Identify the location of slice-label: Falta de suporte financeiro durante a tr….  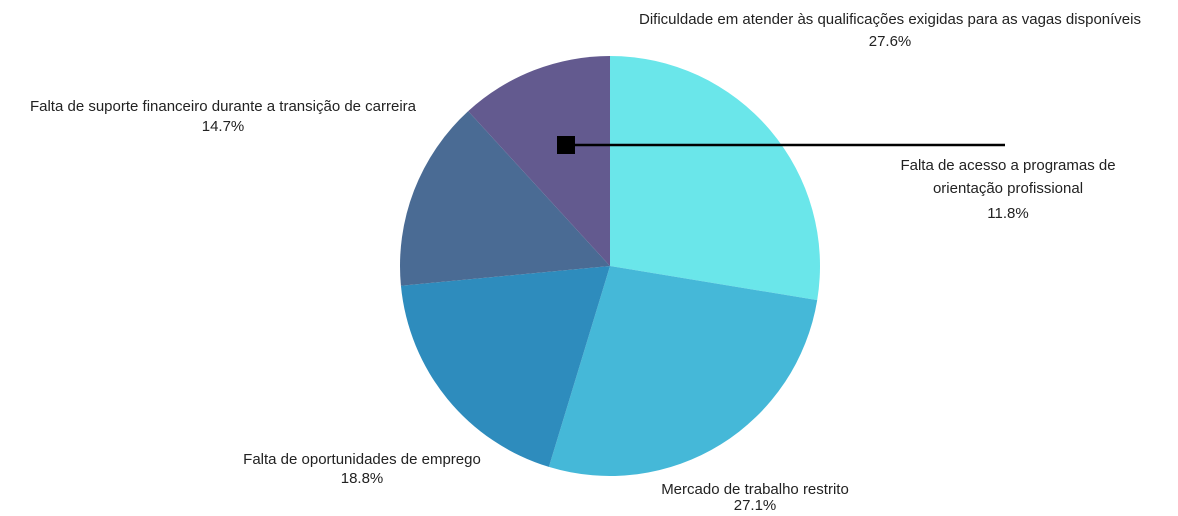
(223, 106).